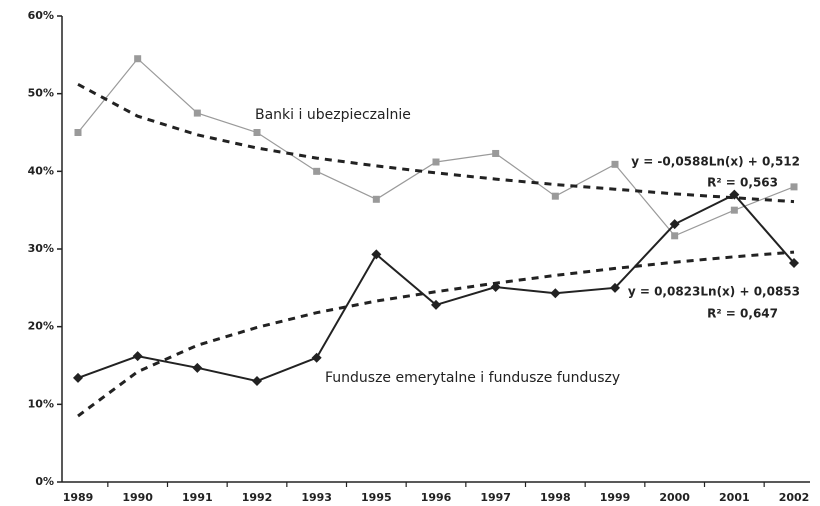  What do you see at coordinates (41, 93) in the screenshot?
I see `y-tick-label: 50%` at bounding box center [41, 93].